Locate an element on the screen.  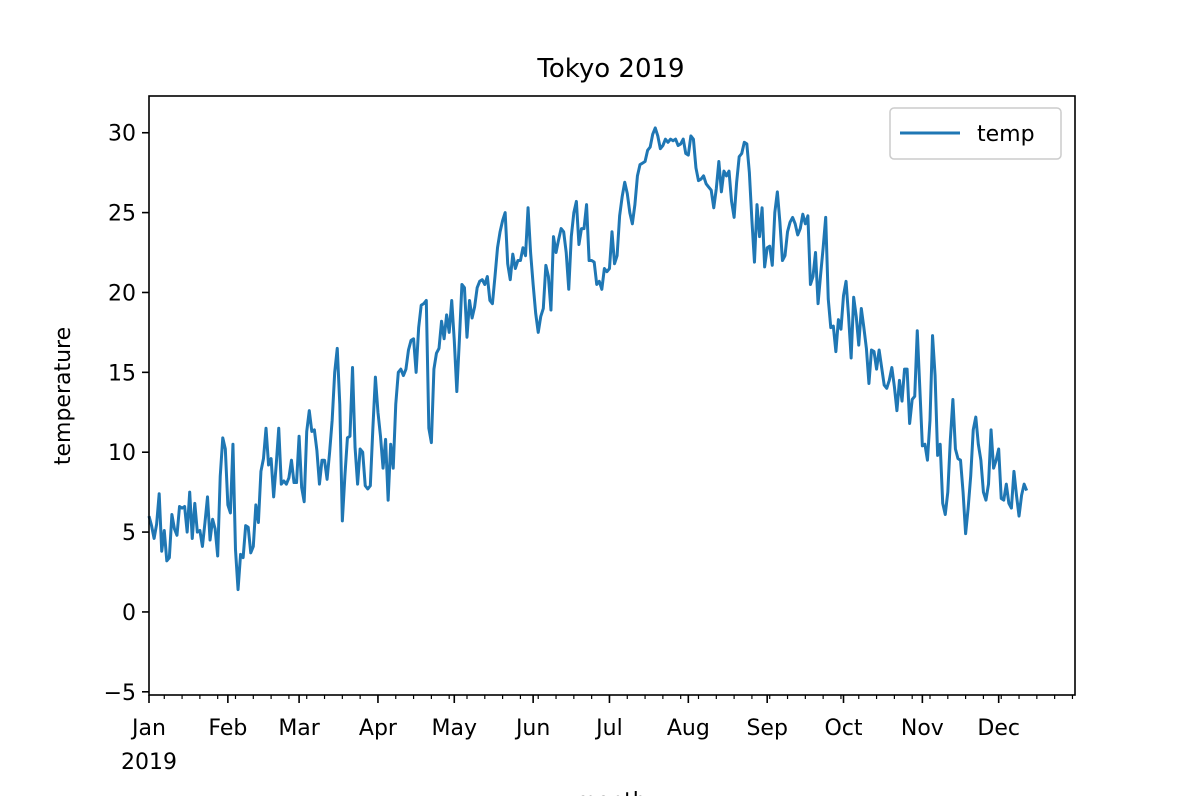
y-tick-label: 30 is located at coordinates (122, 134).